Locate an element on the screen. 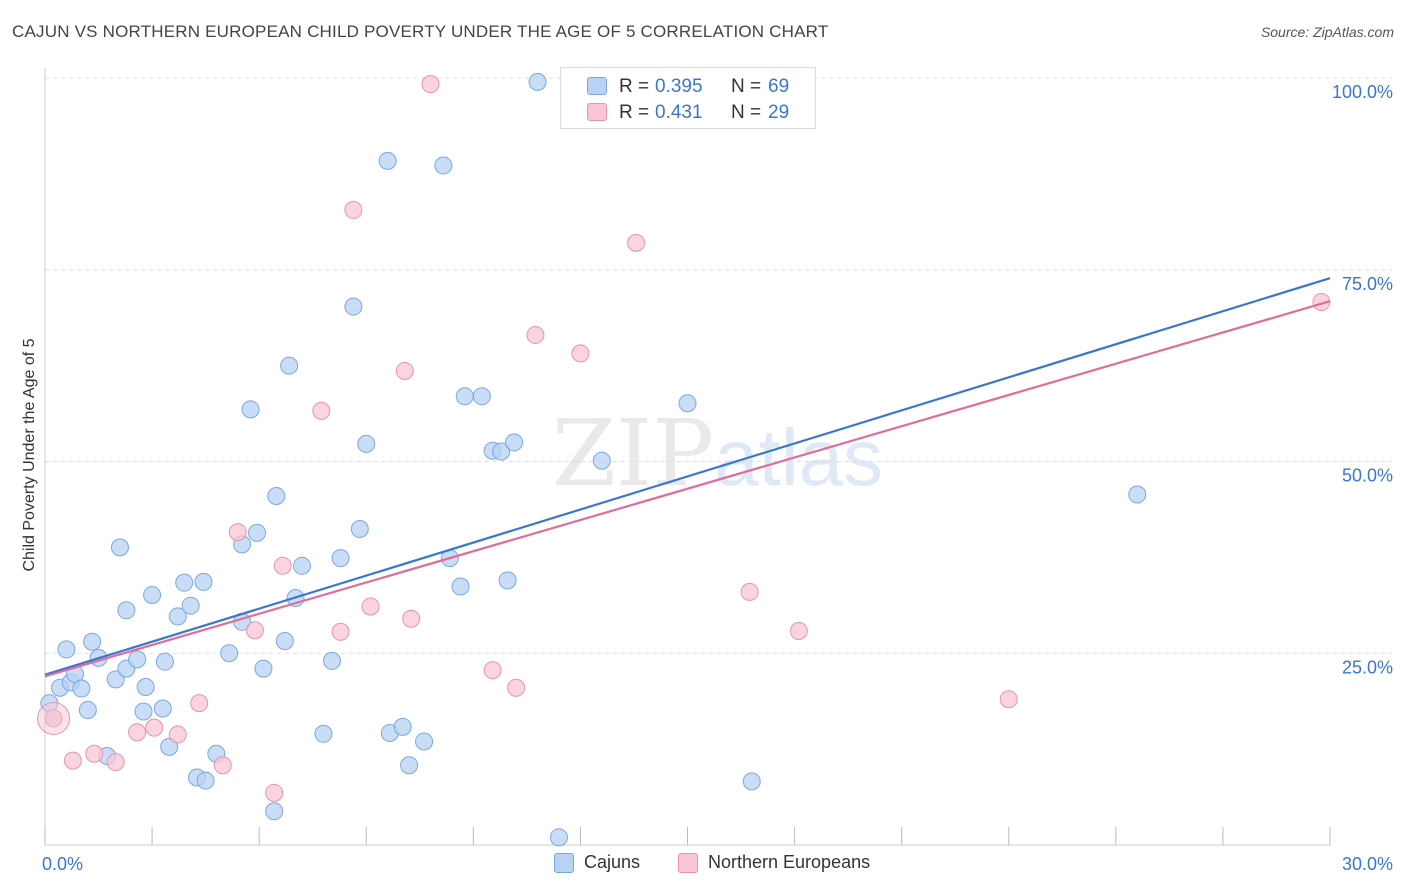 The image size is (1406, 892). watermark-atlas: atlas is located at coordinates (799, 457).